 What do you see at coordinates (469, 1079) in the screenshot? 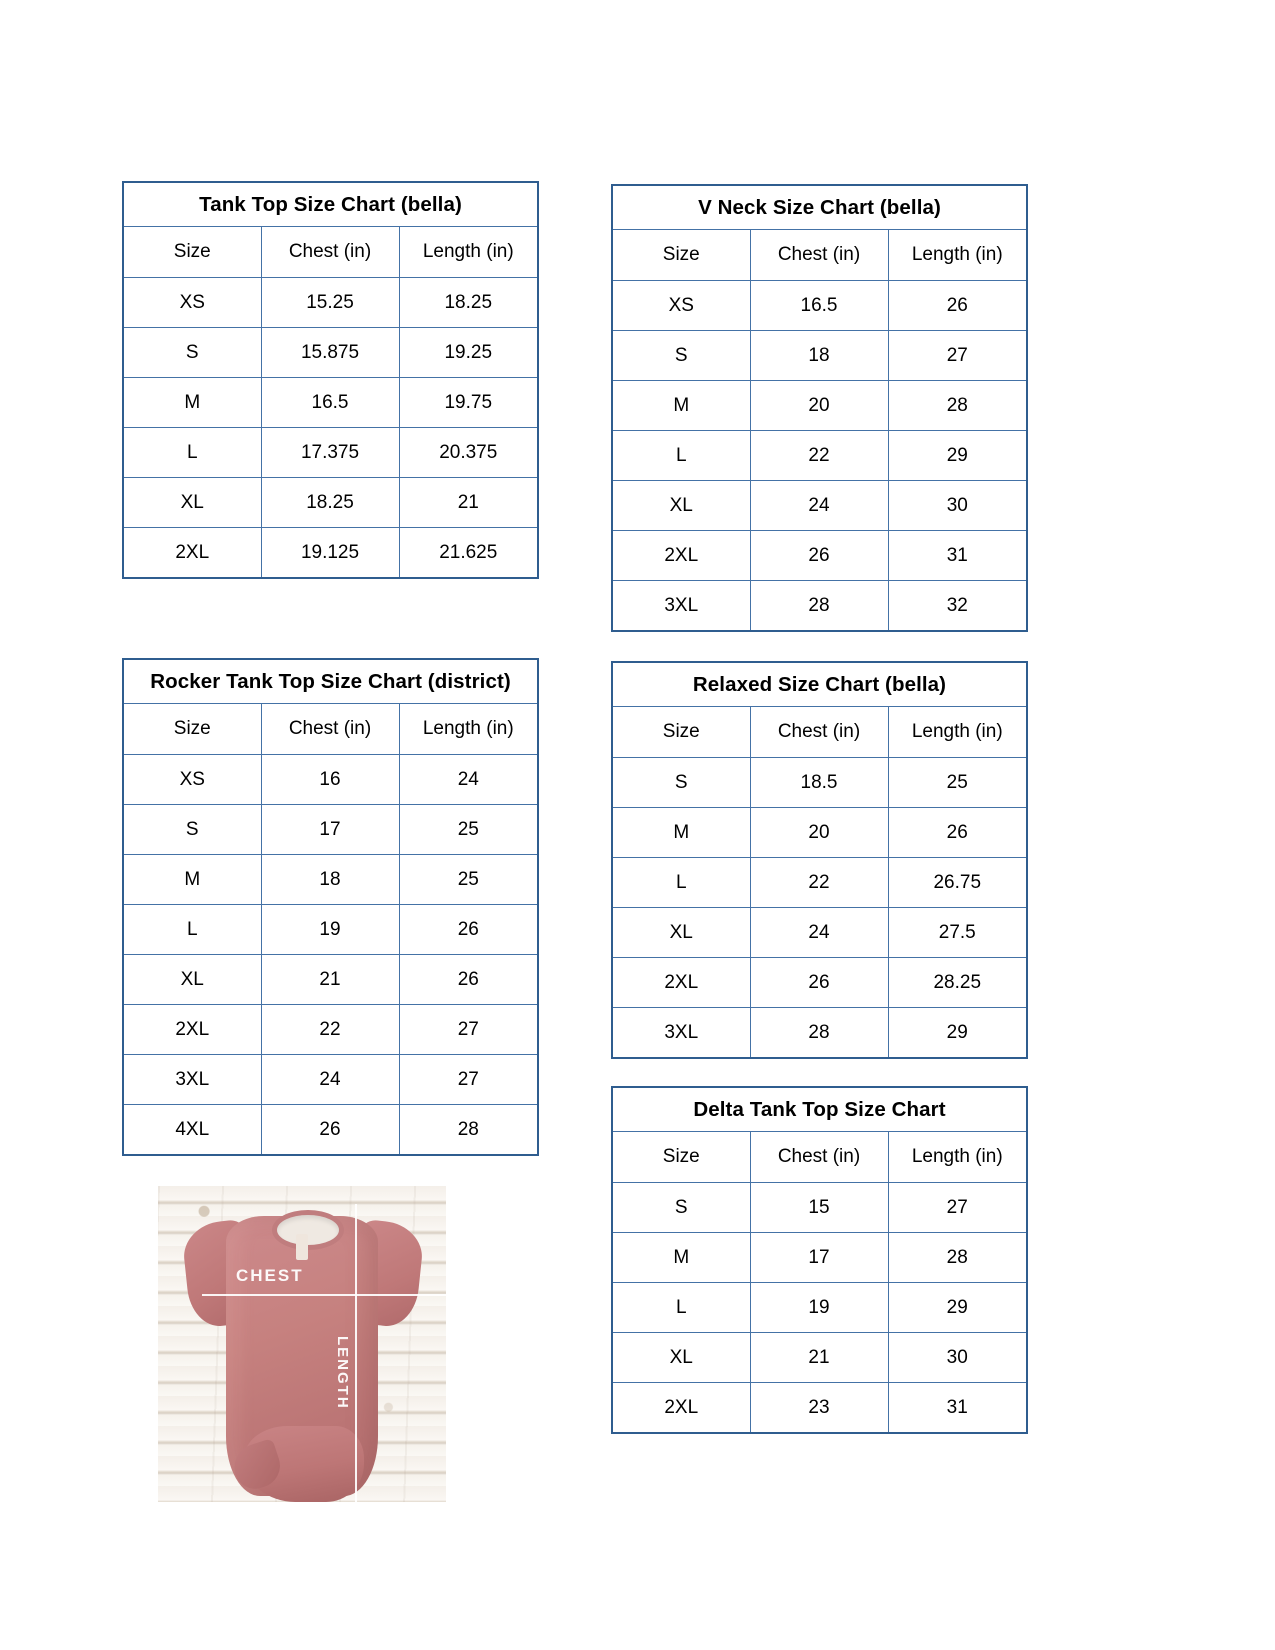
I see `cell-length: 27` at bounding box center [469, 1079].